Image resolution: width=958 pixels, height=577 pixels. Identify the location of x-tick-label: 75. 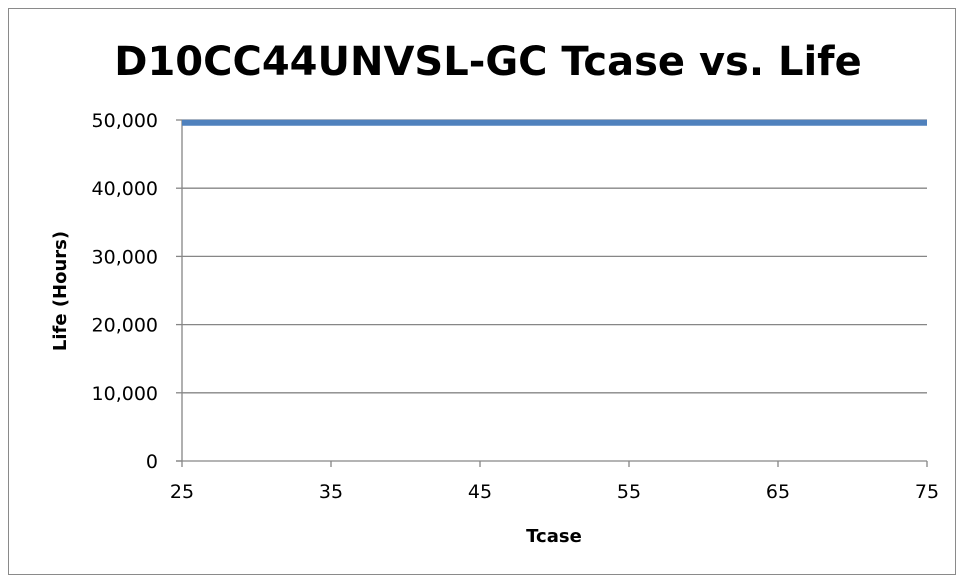
(927, 492).